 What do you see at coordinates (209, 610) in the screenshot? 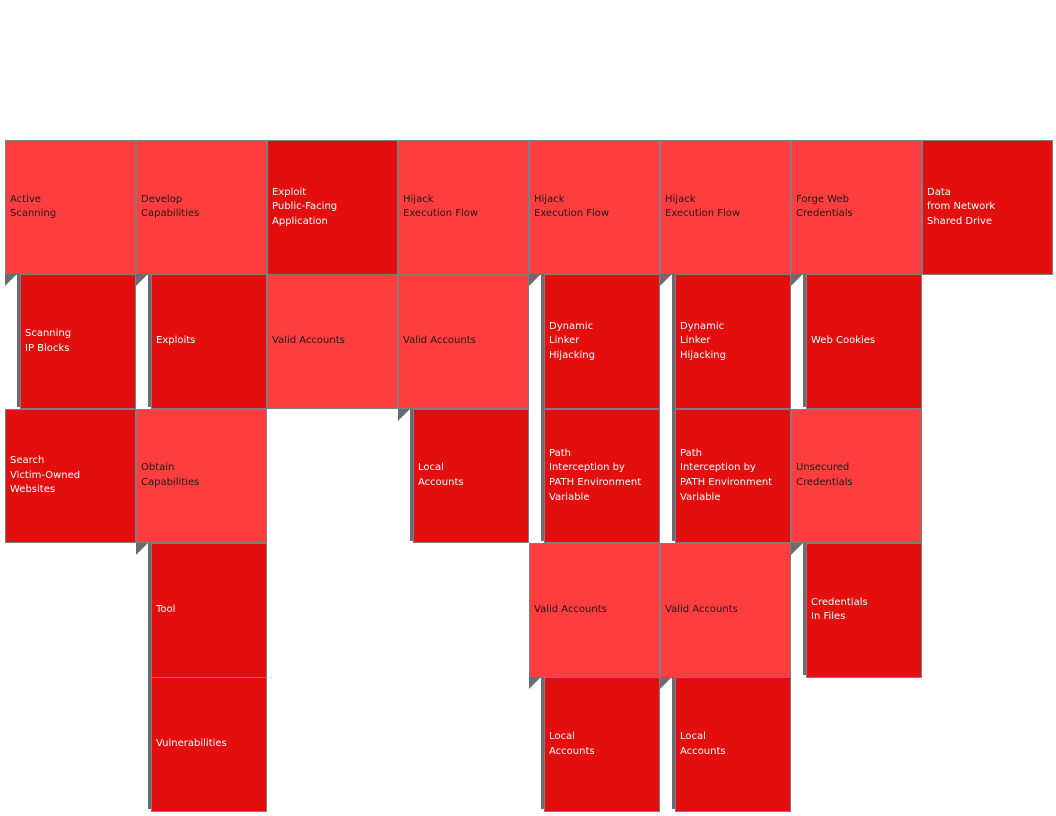
I see `subtechnique-tool: Tool` at bounding box center [209, 610].